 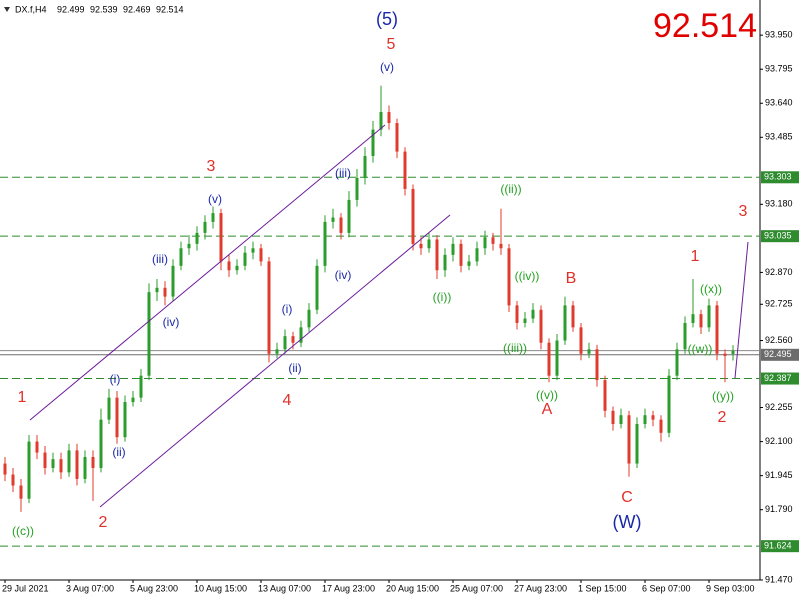 What do you see at coordinates (779, 69) in the screenshot?
I see `y-tick-label: 93.795` at bounding box center [779, 69].